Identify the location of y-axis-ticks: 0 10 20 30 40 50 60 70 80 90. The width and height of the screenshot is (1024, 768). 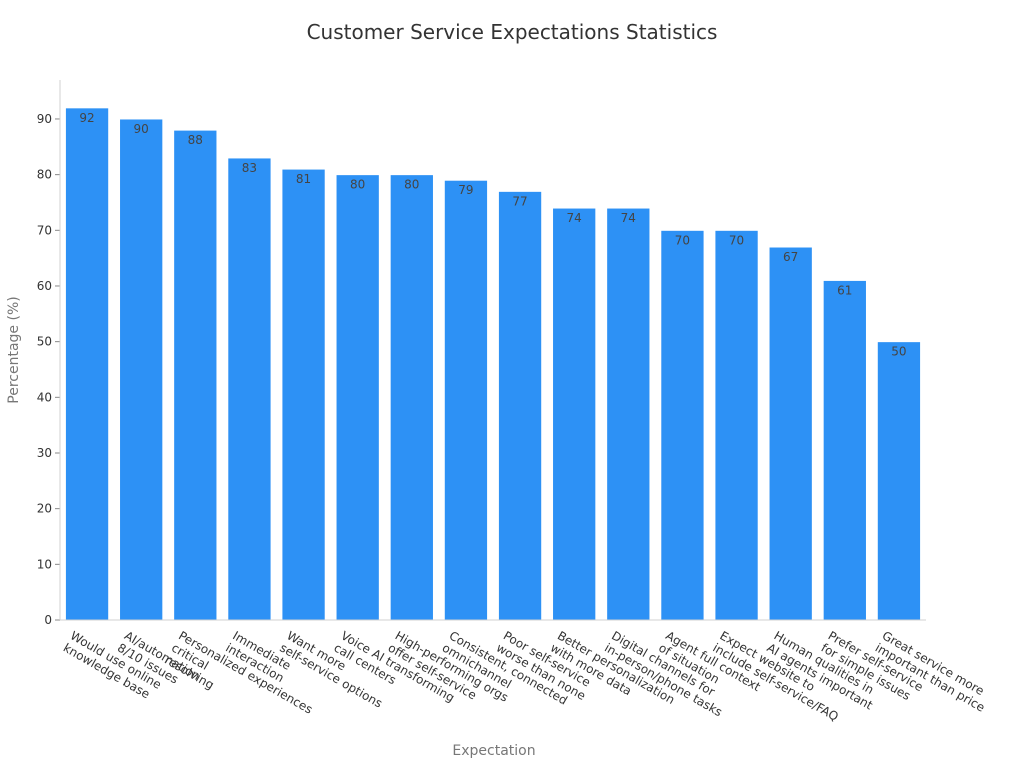
(48, 369).